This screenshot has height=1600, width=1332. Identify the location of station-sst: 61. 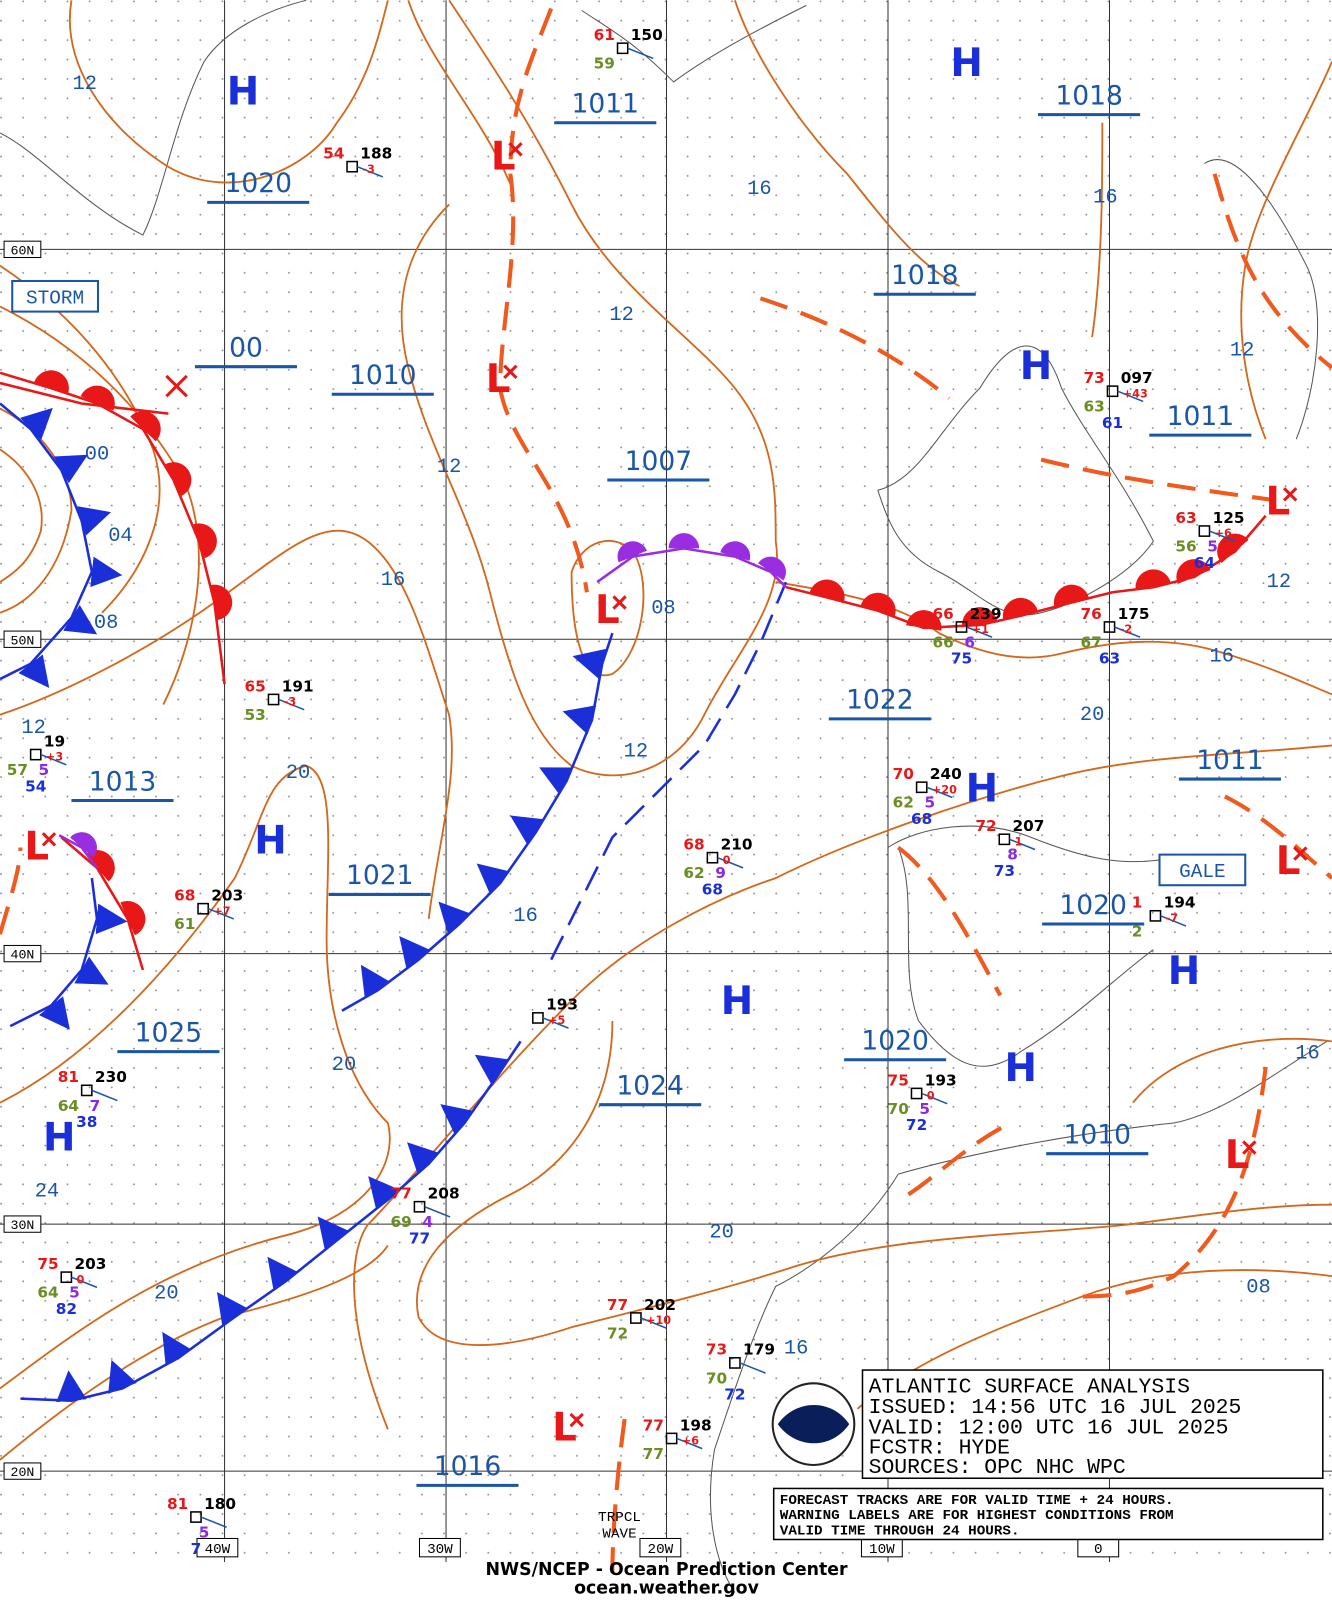
(1112, 423).